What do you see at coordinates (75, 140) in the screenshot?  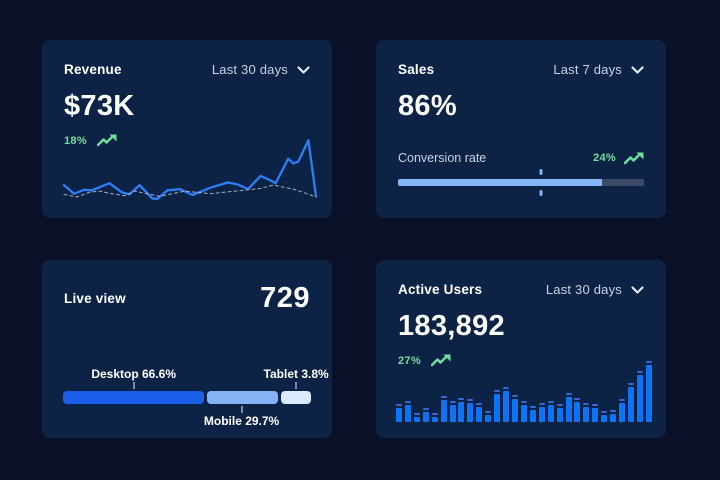 I see `revenue-delta: 18%` at bounding box center [75, 140].